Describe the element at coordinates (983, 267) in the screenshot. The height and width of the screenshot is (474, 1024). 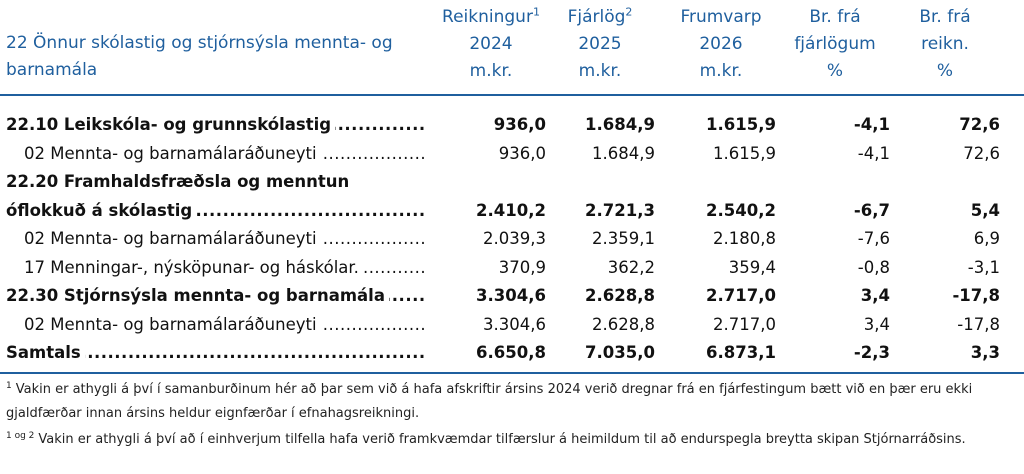
I see `cell: -3,1` at that location.